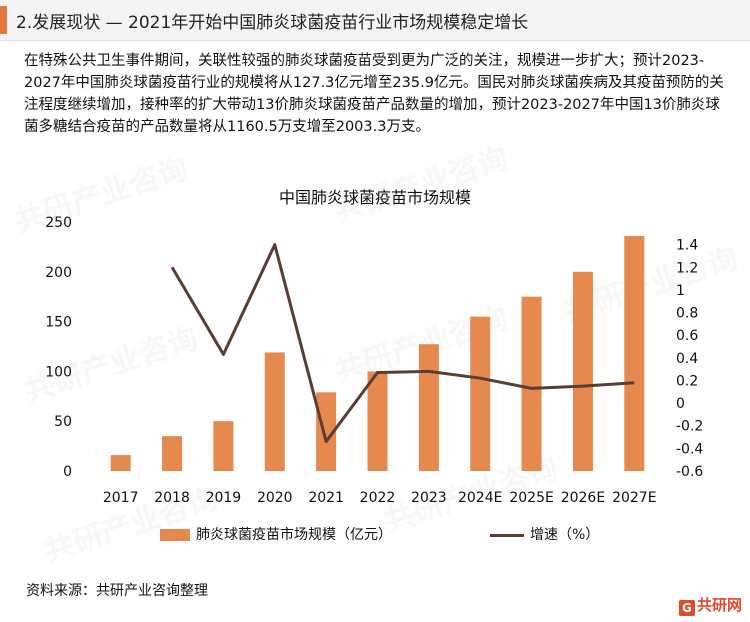 The width and height of the screenshot is (750, 622). I want to click on header-accent-bar, so click(3, 20).